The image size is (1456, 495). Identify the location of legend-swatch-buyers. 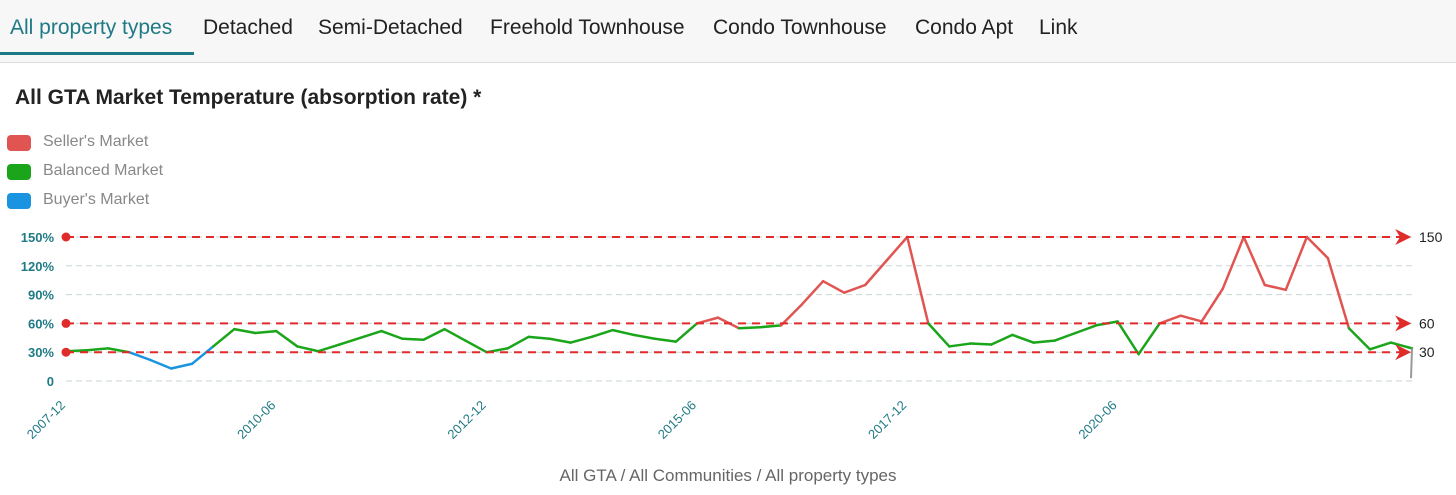
(19, 201).